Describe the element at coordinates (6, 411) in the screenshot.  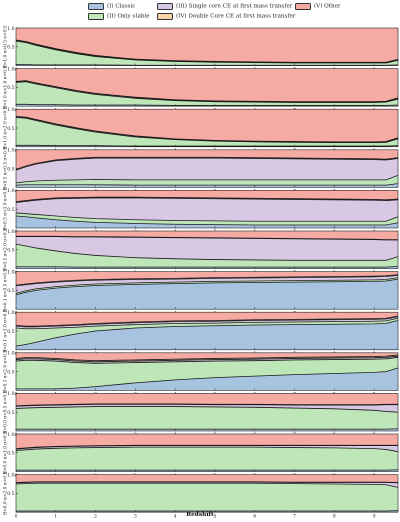
I see `panel-ylabel: ff=0.0 α=0.5 σ=0.5` at that location.